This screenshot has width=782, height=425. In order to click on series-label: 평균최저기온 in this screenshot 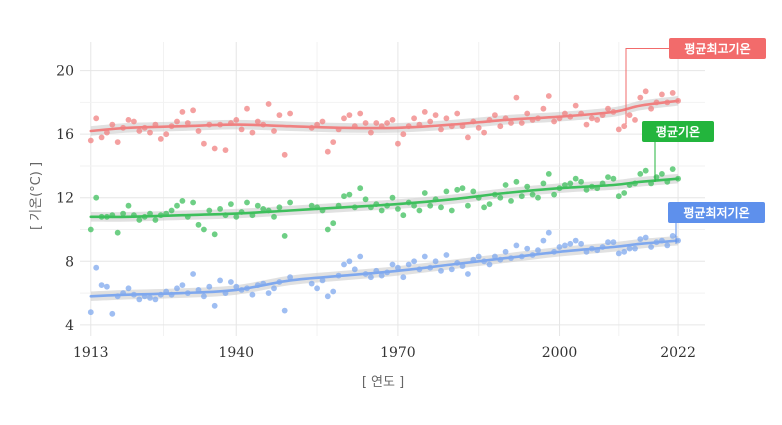, I will do `click(716, 212)`.